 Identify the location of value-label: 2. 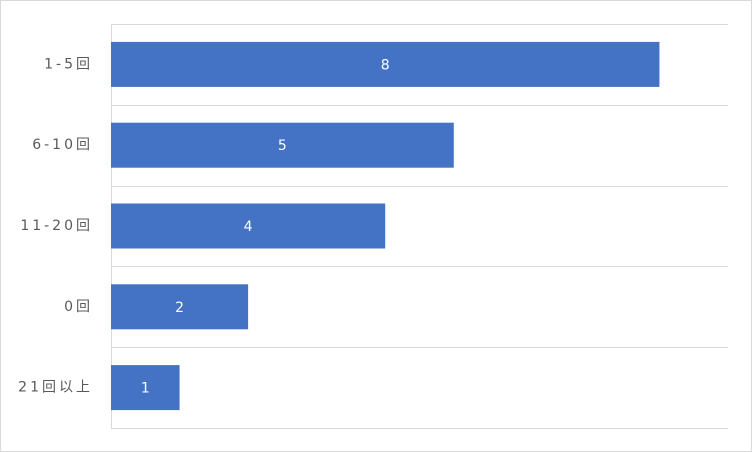
(179, 308).